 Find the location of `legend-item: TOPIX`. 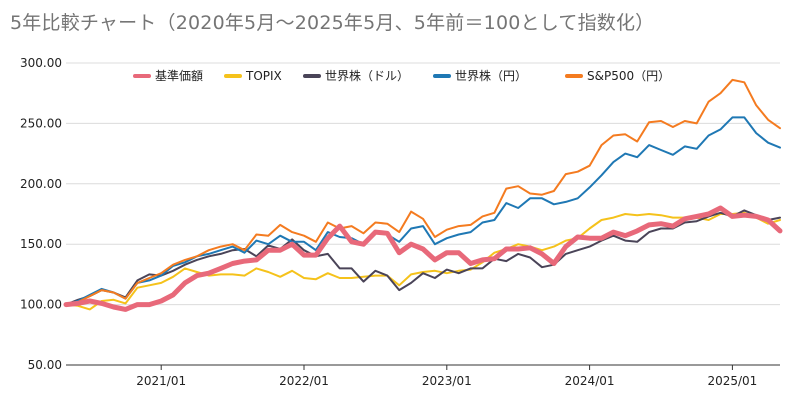

legend-item: TOPIX is located at coordinates (253, 76).